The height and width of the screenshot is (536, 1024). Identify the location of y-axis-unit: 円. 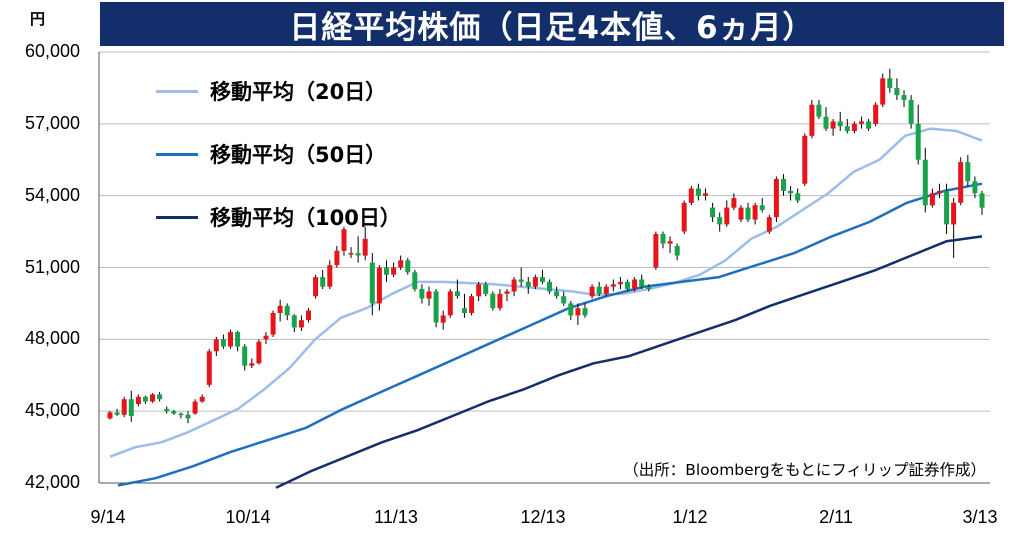
(38, 19).